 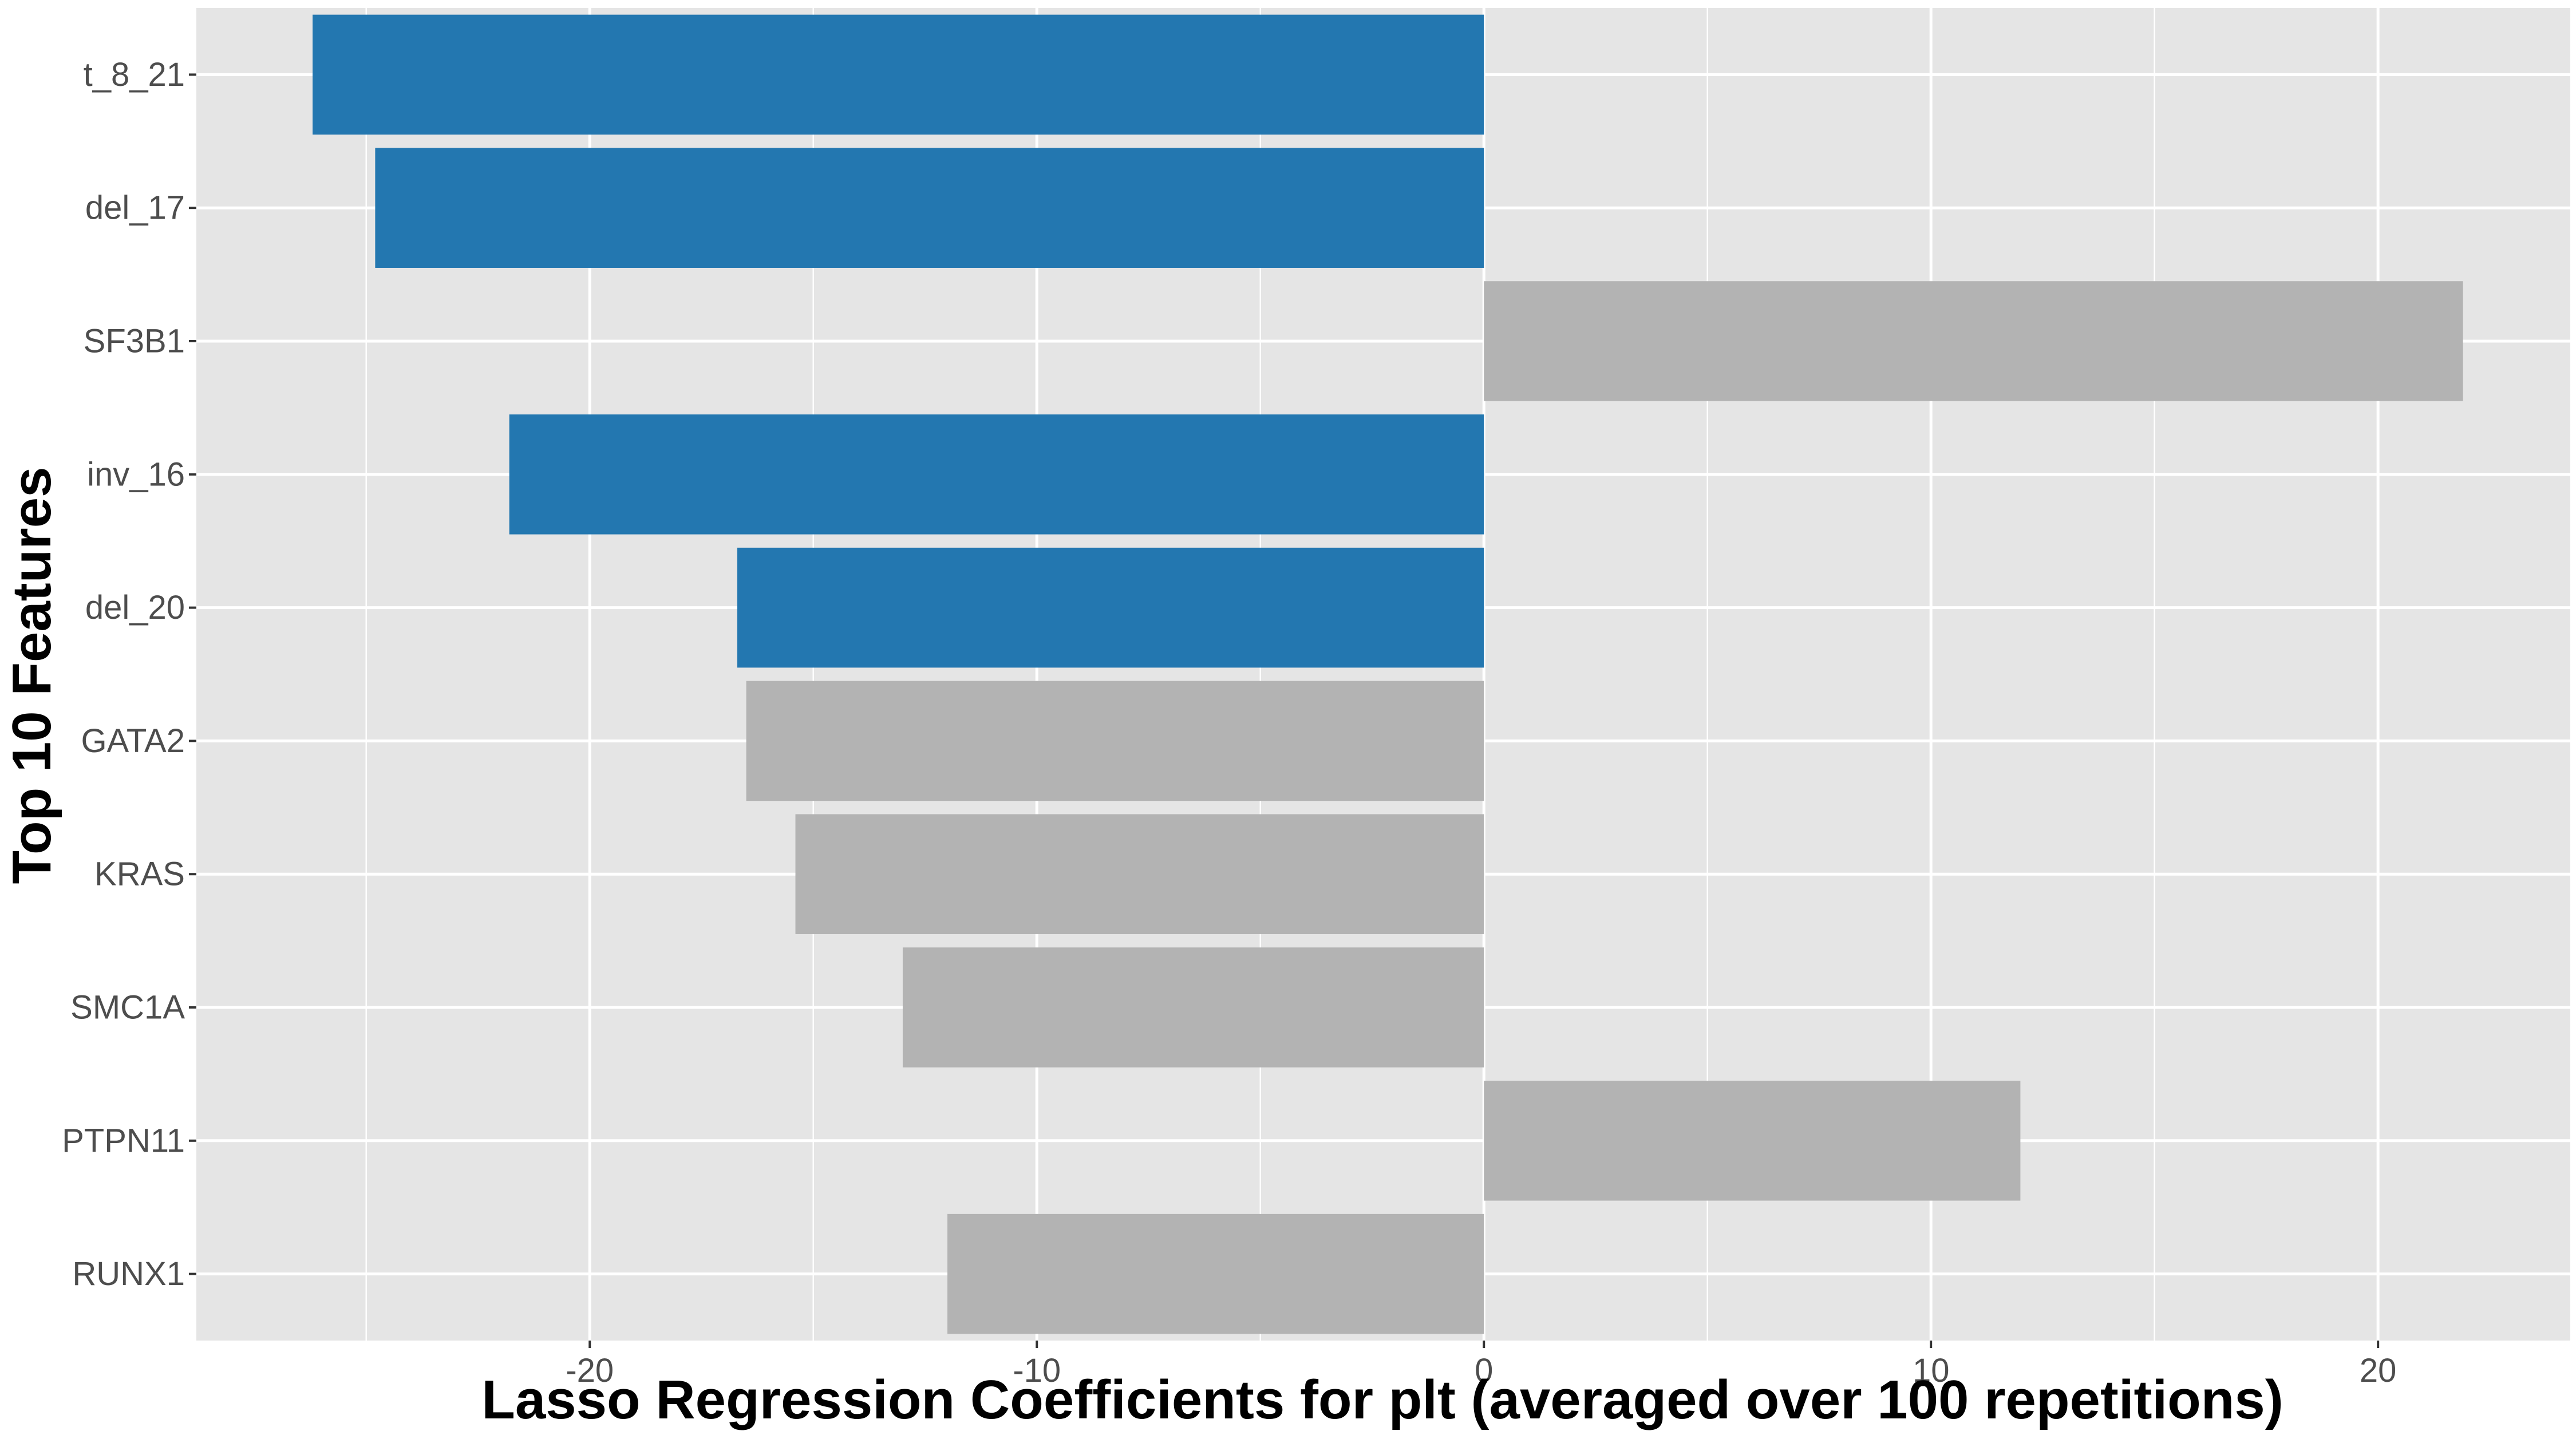 What do you see at coordinates (590, 1370) in the screenshot?
I see `x-tick-label: -20` at bounding box center [590, 1370].